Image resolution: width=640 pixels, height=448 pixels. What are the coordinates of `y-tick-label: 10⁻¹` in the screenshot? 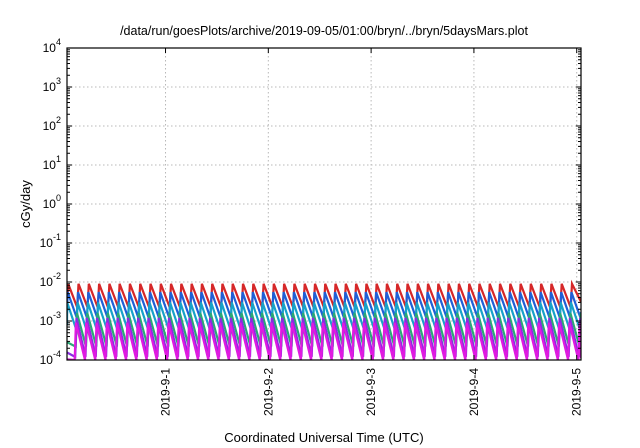 It's located at (50, 241).